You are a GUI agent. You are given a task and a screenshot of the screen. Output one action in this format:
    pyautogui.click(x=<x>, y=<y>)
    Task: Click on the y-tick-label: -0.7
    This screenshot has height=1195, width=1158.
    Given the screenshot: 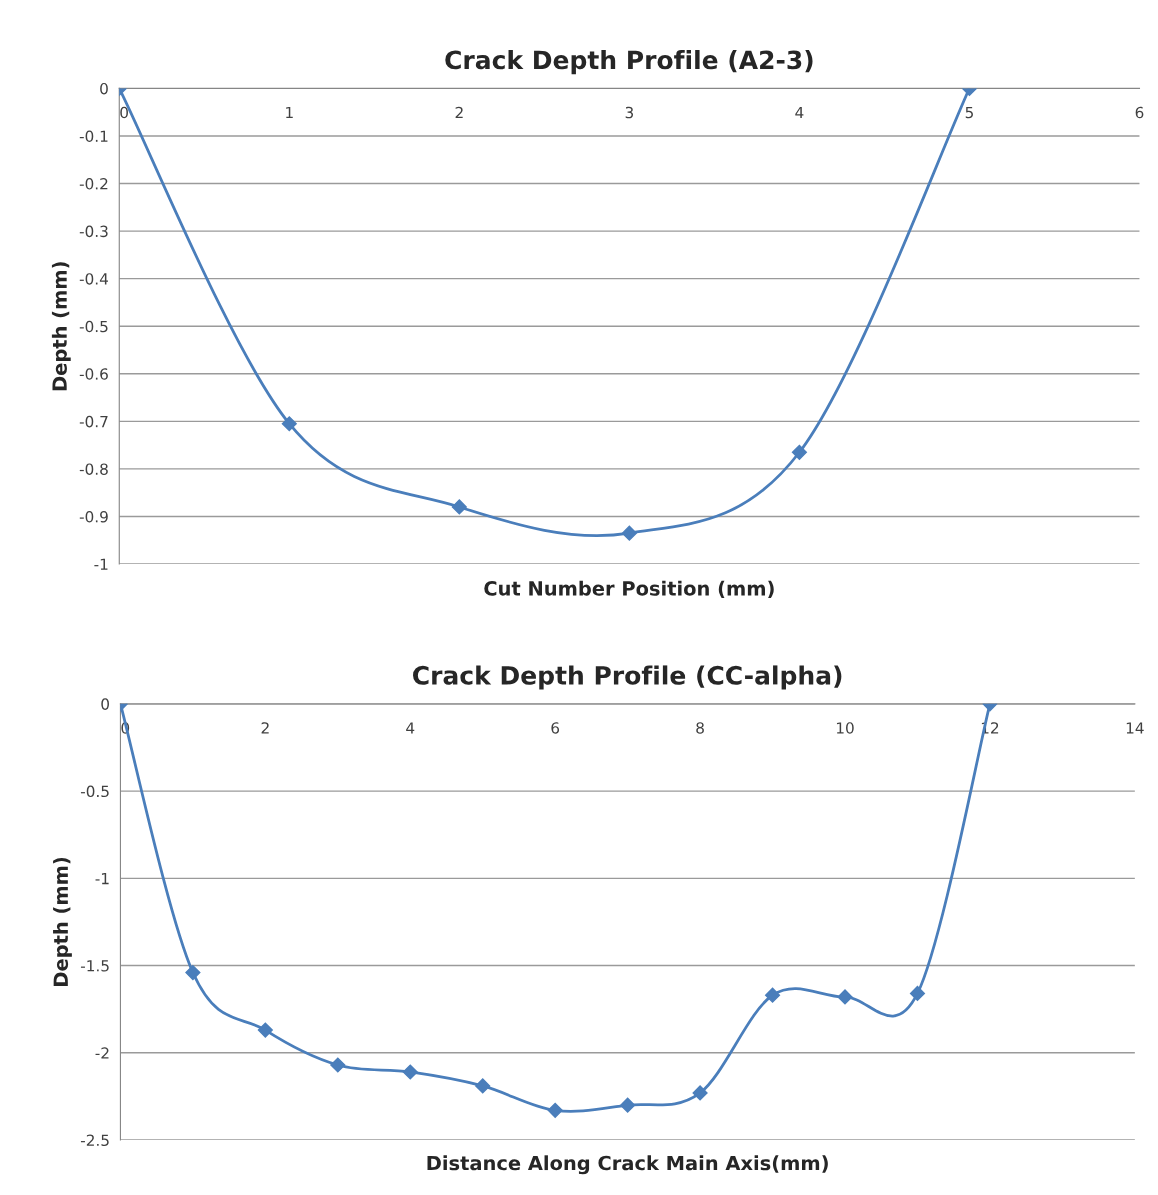 What is the action you would take?
    pyautogui.click(x=93, y=421)
    